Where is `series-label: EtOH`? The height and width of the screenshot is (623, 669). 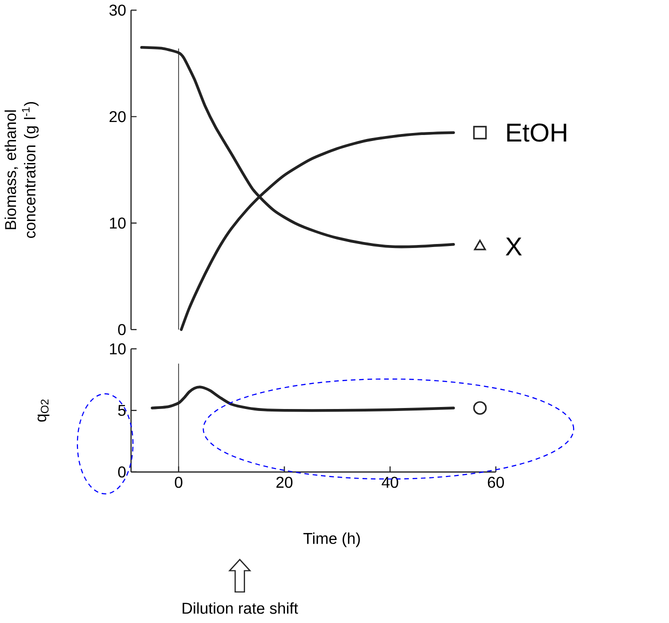
series-label: EtOH is located at coordinates (536, 132).